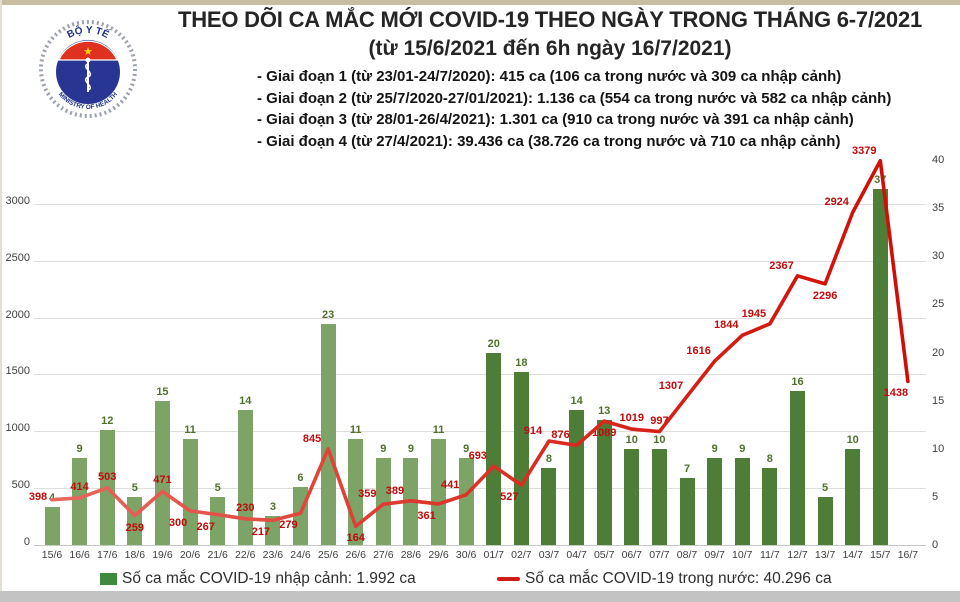 The width and height of the screenshot is (960, 602). Describe the element at coordinates (162, 555) in the screenshot. I see `x-axis-date-label: 19/6` at that location.